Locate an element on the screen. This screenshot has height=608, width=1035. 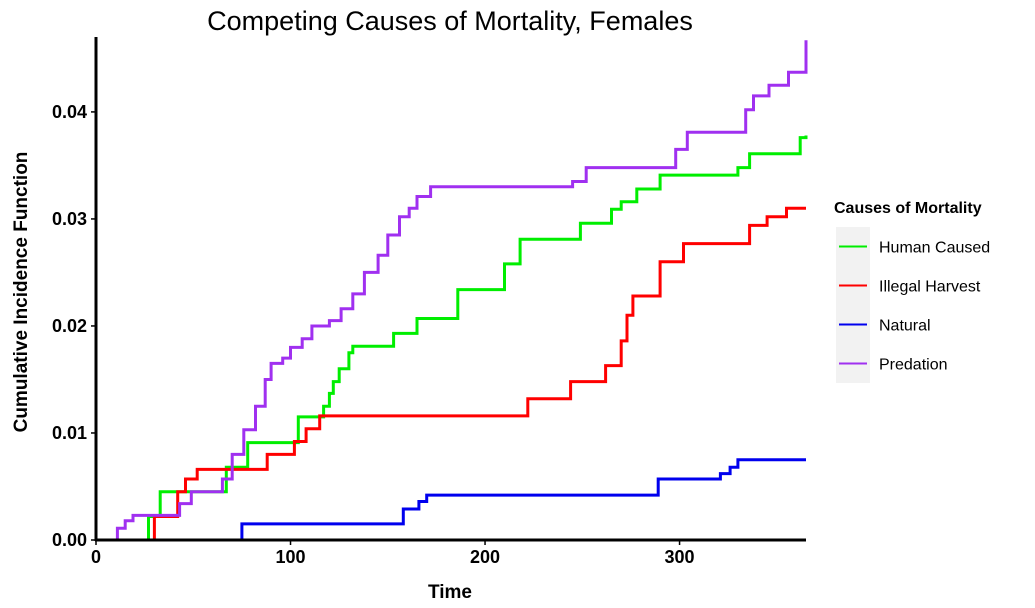
x-tick-label: 0 is located at coordinates (96, 557).